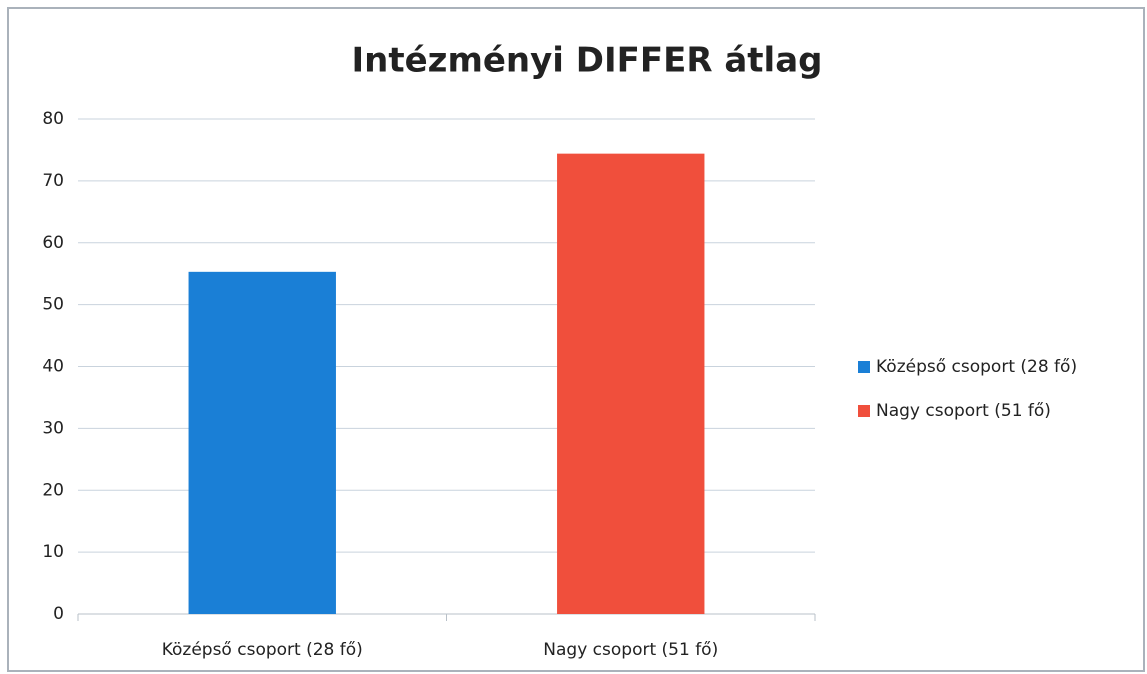 This screenshot has height=674, width=1147. I want to click on y-tick-label: 80, so click(53, 119).